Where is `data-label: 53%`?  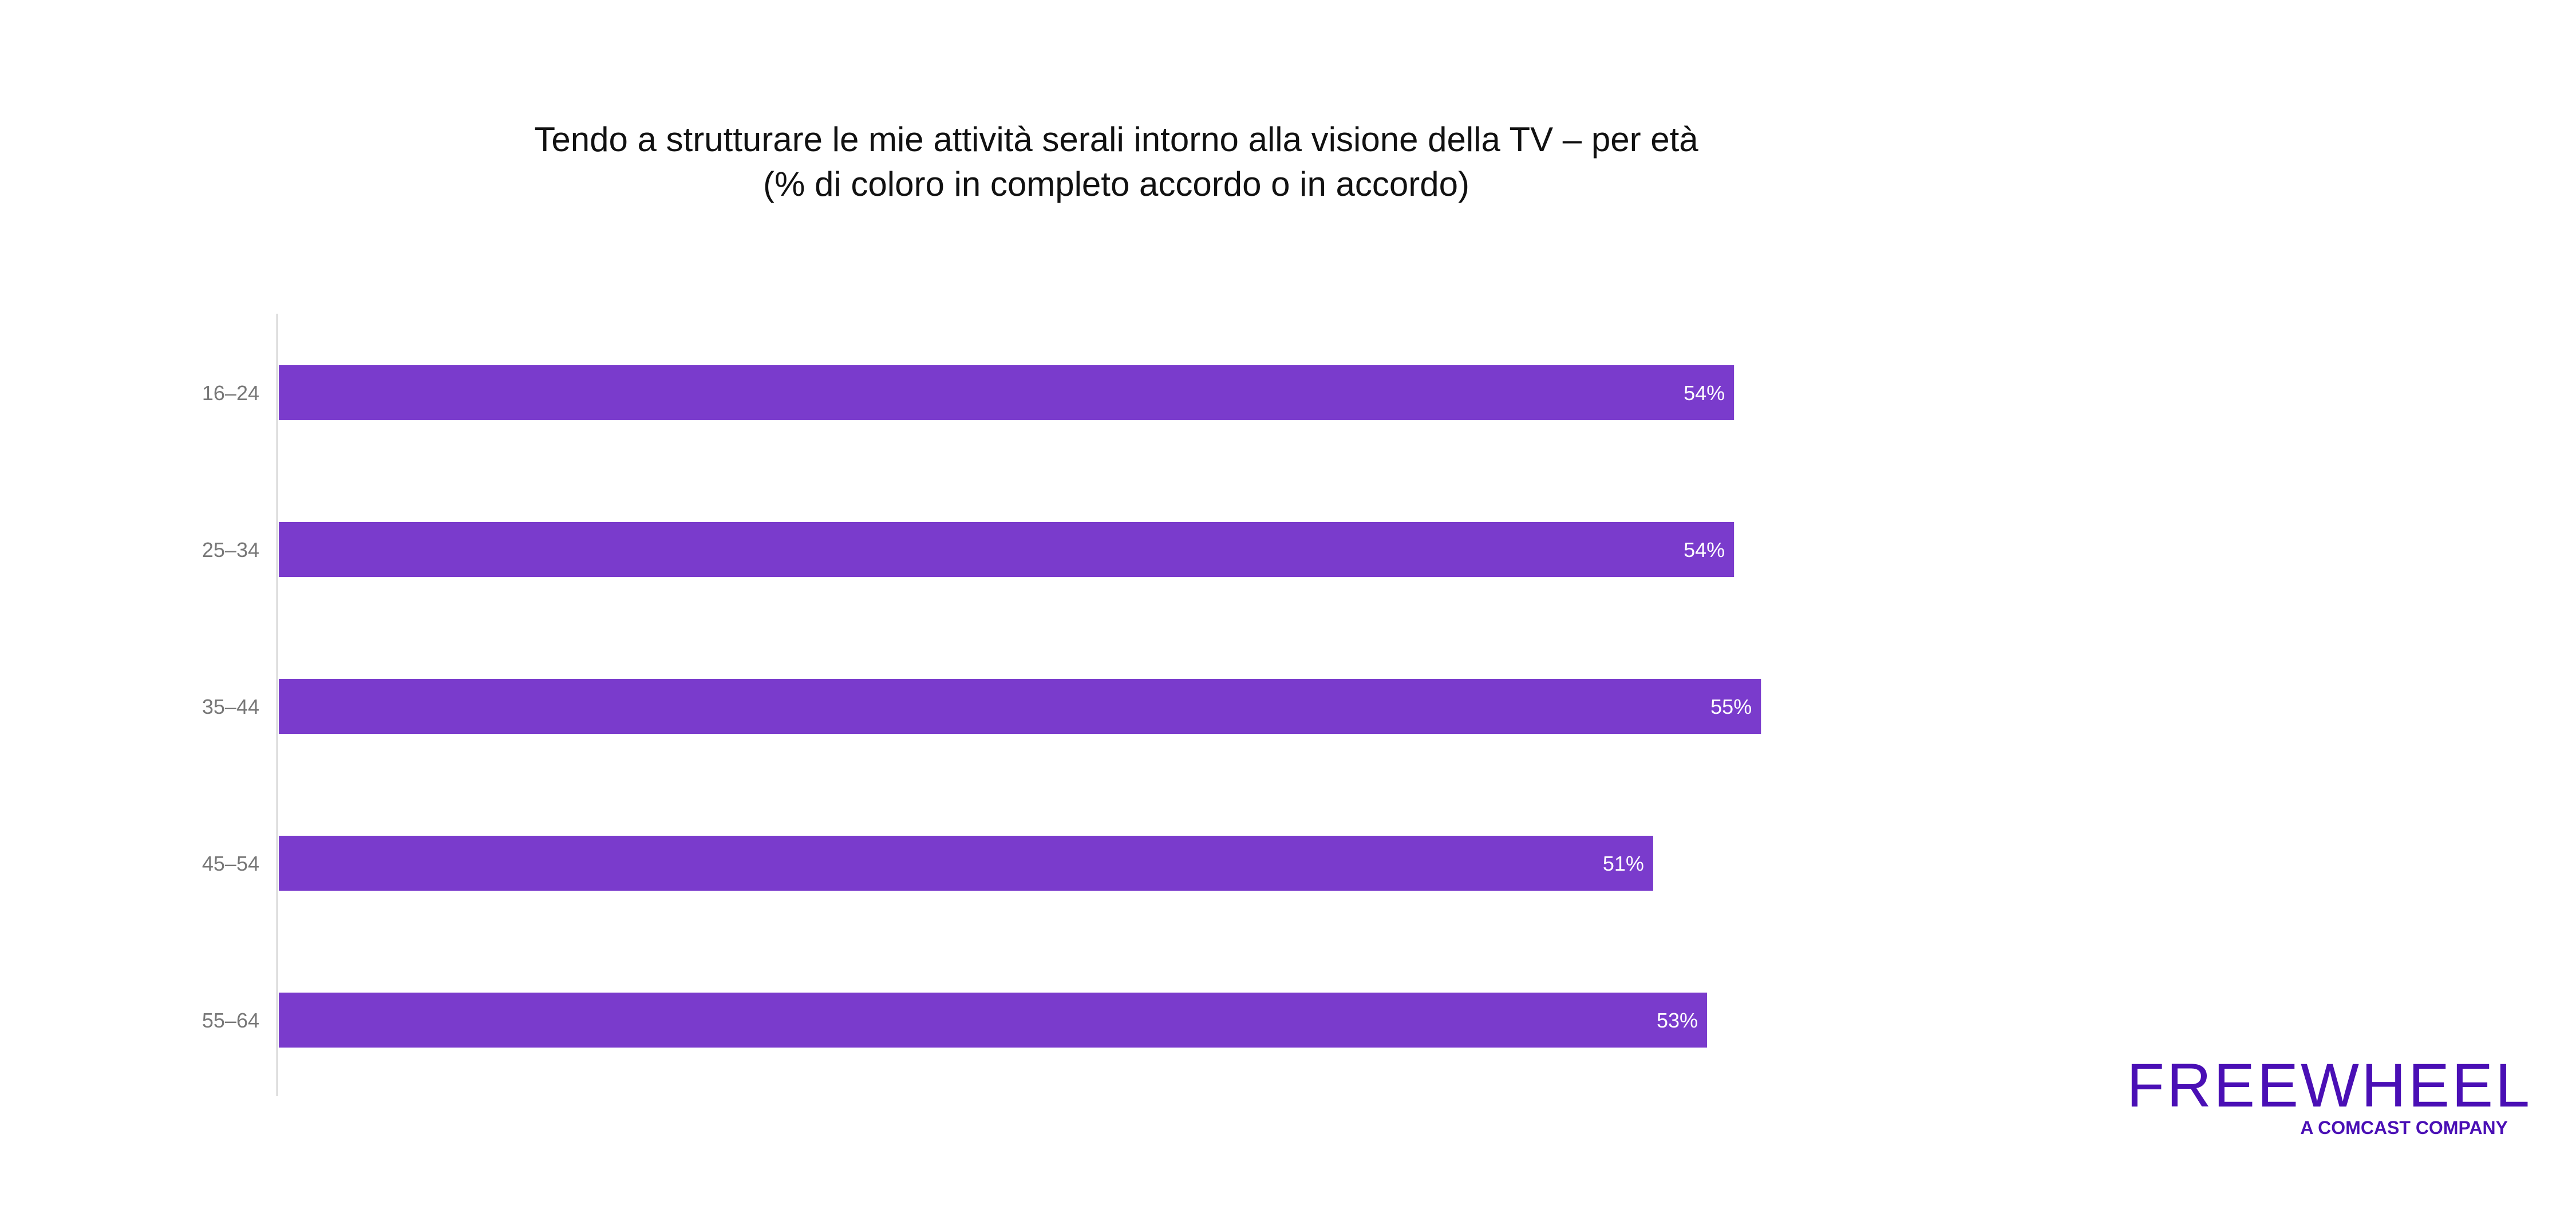
data-label: 53% is located at coordinates (1677, 1021).